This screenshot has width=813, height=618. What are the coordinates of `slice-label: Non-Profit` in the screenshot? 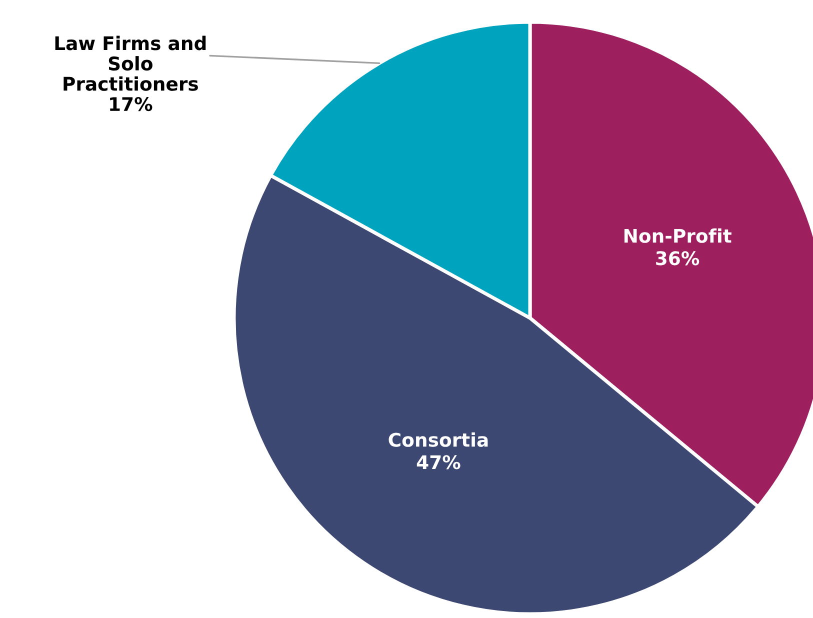 It's located at (678, 235).